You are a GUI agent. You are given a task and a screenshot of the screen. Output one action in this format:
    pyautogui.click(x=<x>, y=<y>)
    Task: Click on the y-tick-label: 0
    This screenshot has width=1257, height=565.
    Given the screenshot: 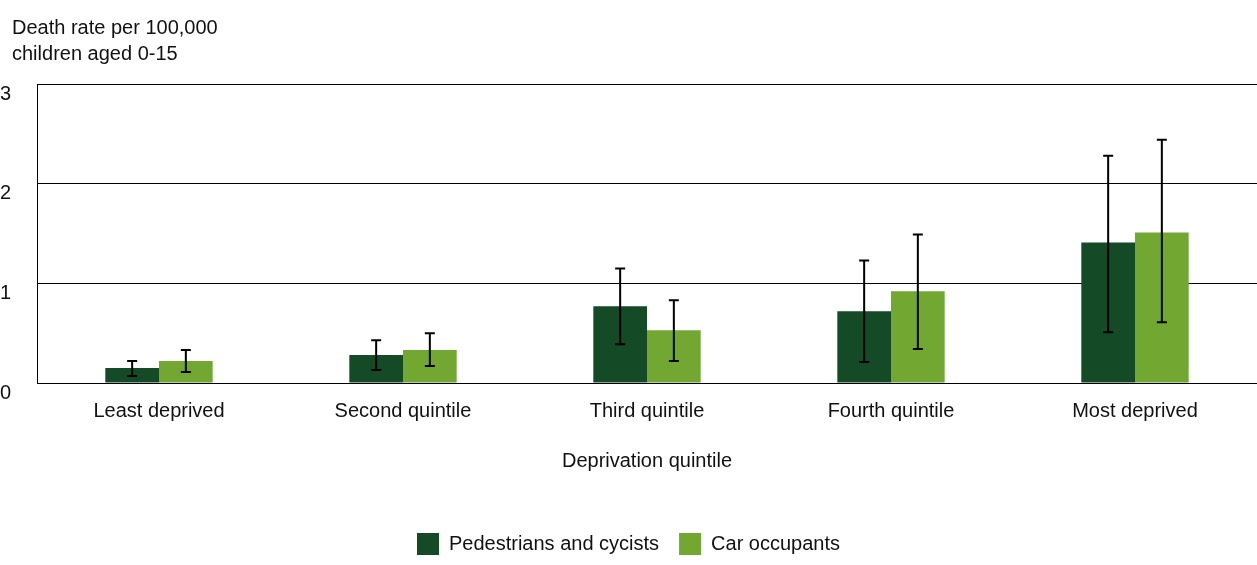 What is the action you would take?
    pyautogui.click(x=6, y=391)
    